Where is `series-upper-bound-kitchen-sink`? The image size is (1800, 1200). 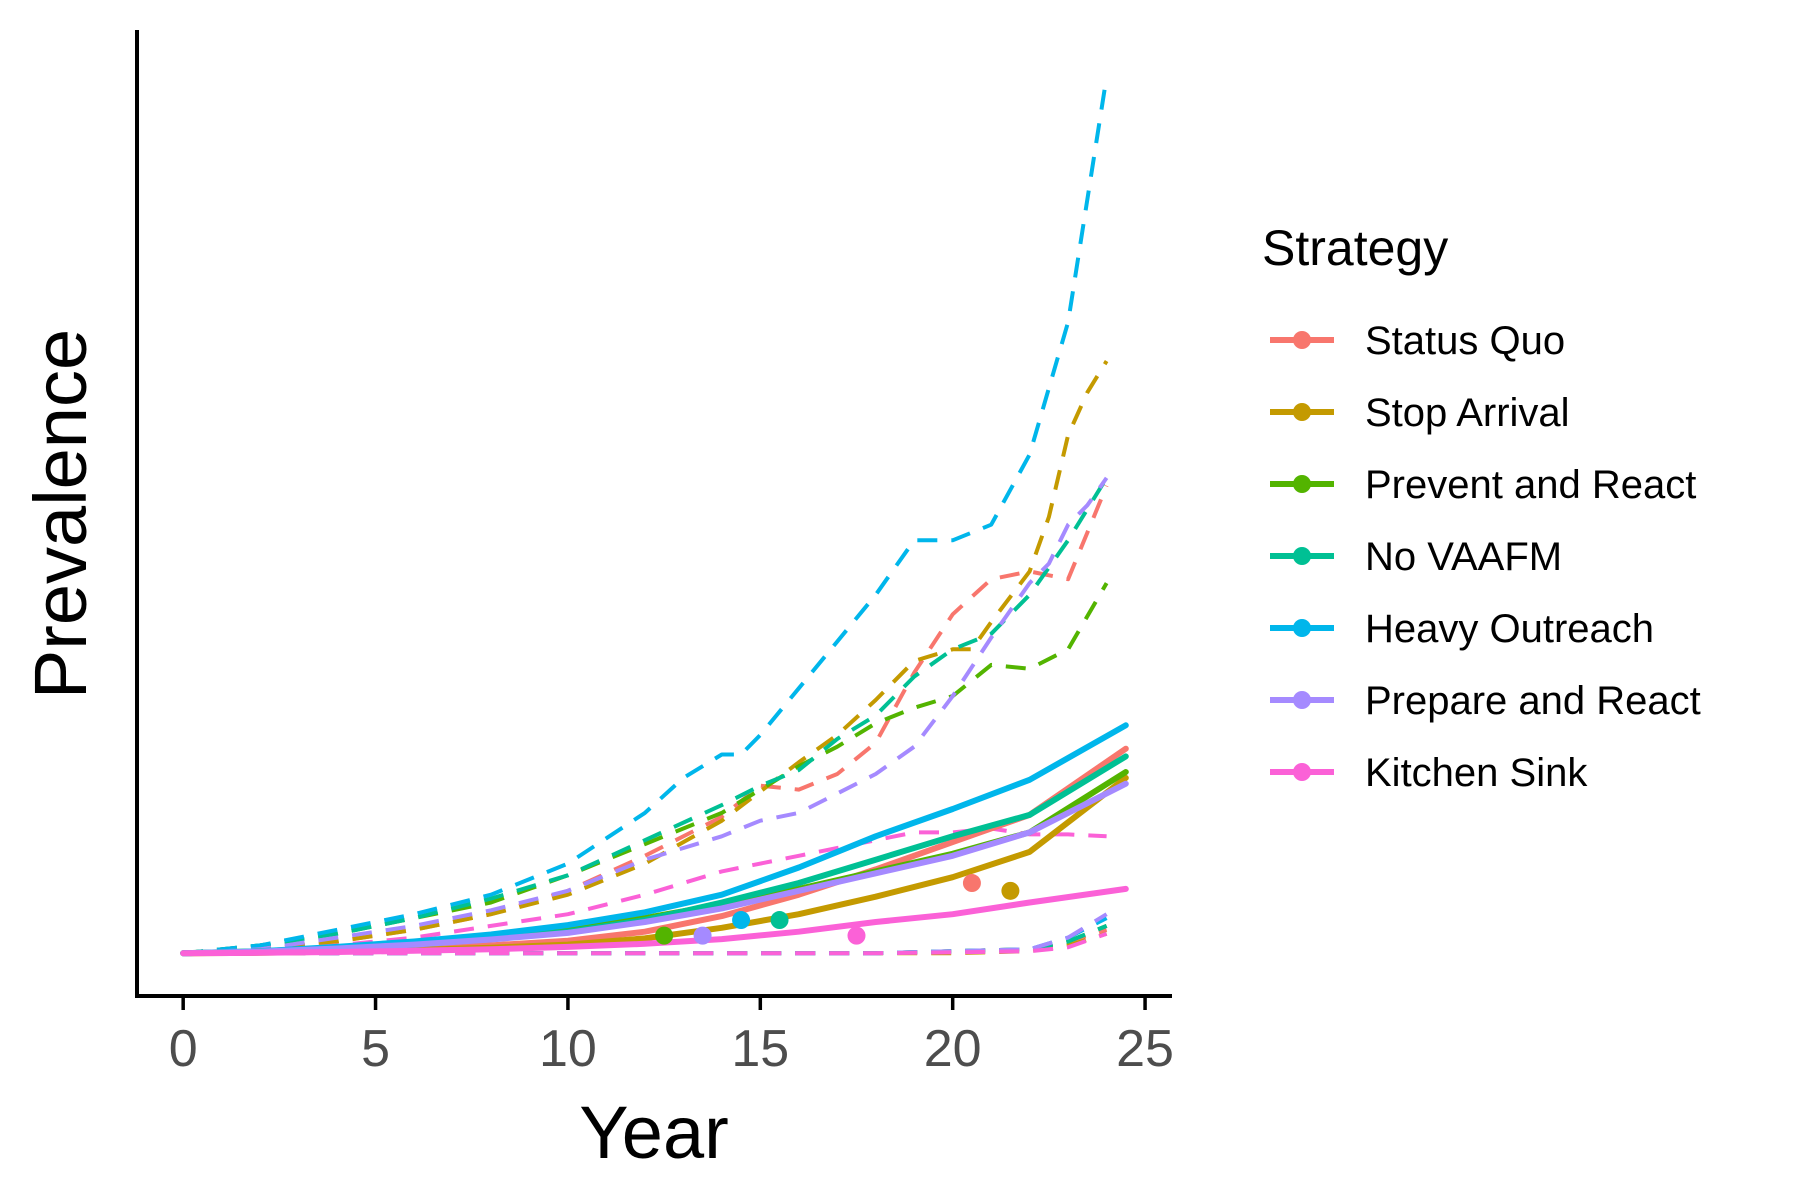 series-upper-bound-kitchen-sink is located at coordinates (645, 891).